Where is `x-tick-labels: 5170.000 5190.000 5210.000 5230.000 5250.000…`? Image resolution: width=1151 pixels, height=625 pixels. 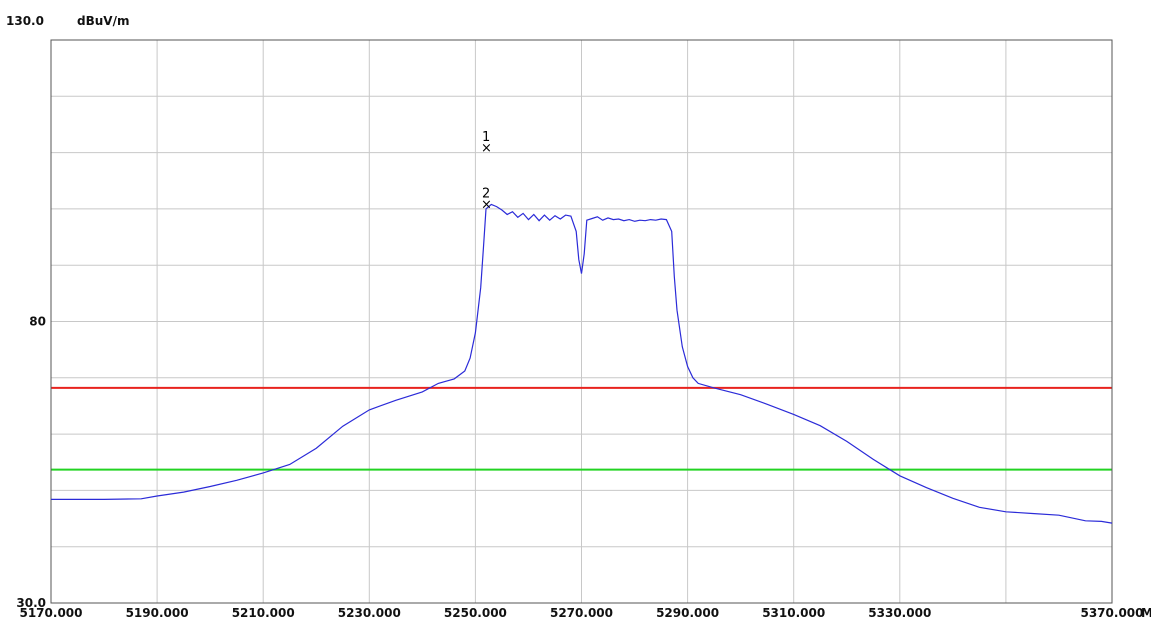
x-tick-labels: 5170.000 5190.000 5210.000 5230.000 5250.000… is located at coordinates (585, 613).